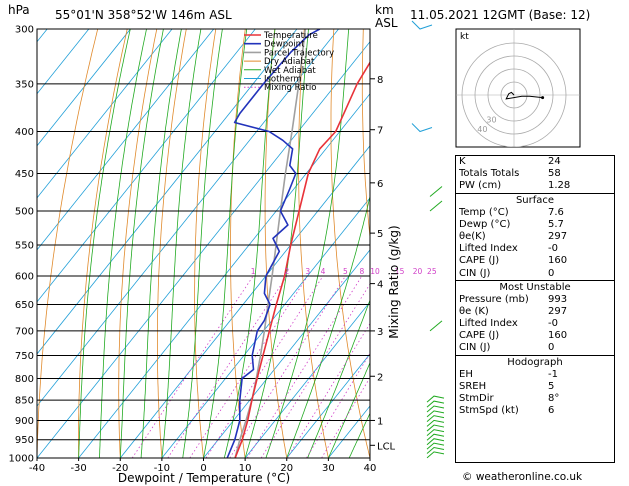 This screenshot has height=486, width=629. What do you see at coordinates (553, 249) in the screenshot?
I see `surface-value: -0` at bounding box center [553, 249].